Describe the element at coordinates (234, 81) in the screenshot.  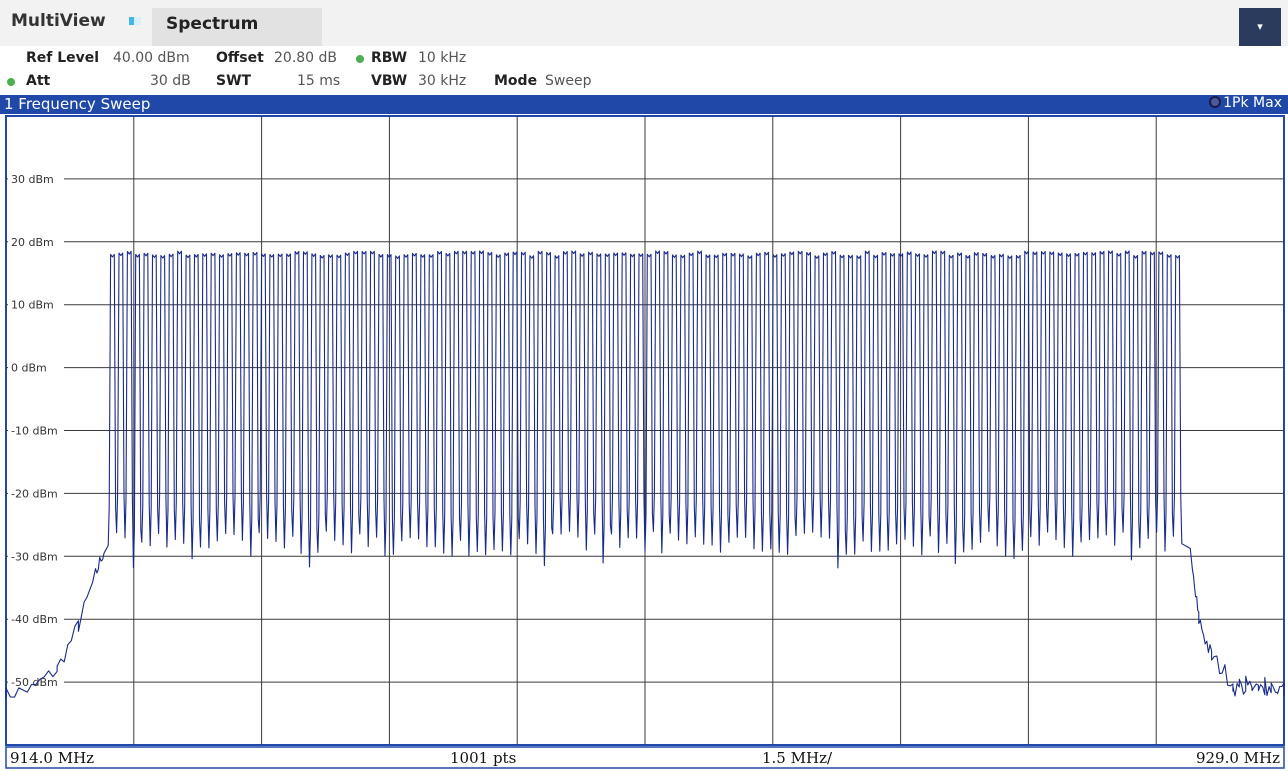
I see `swt-key: SWT` at that location.